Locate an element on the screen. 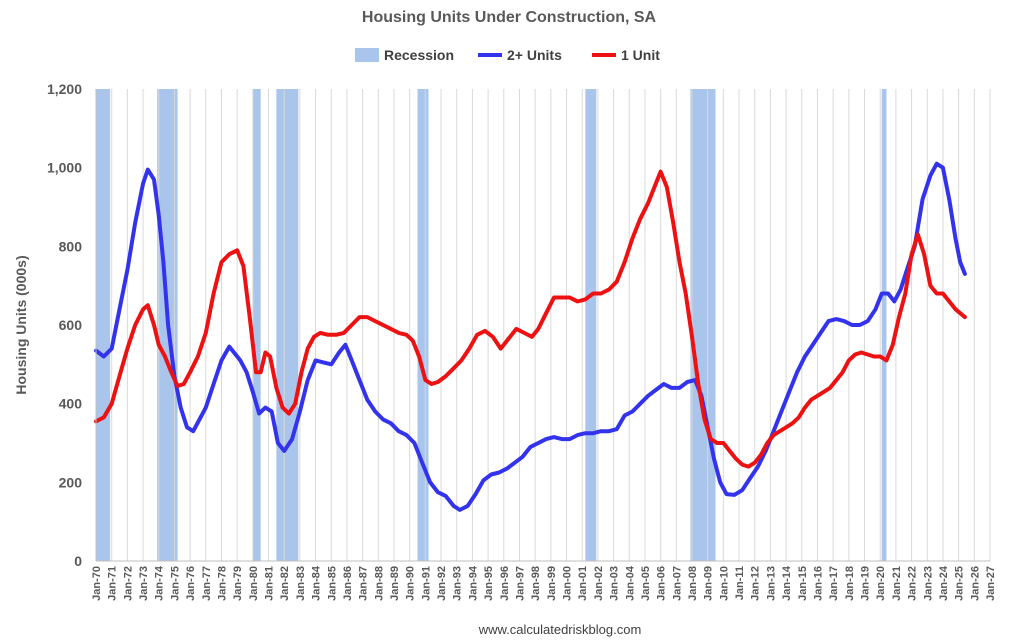 This screenshot has height=644, width=1018. x-tick-label: Jan-15 is located at coordinates (803, 583).